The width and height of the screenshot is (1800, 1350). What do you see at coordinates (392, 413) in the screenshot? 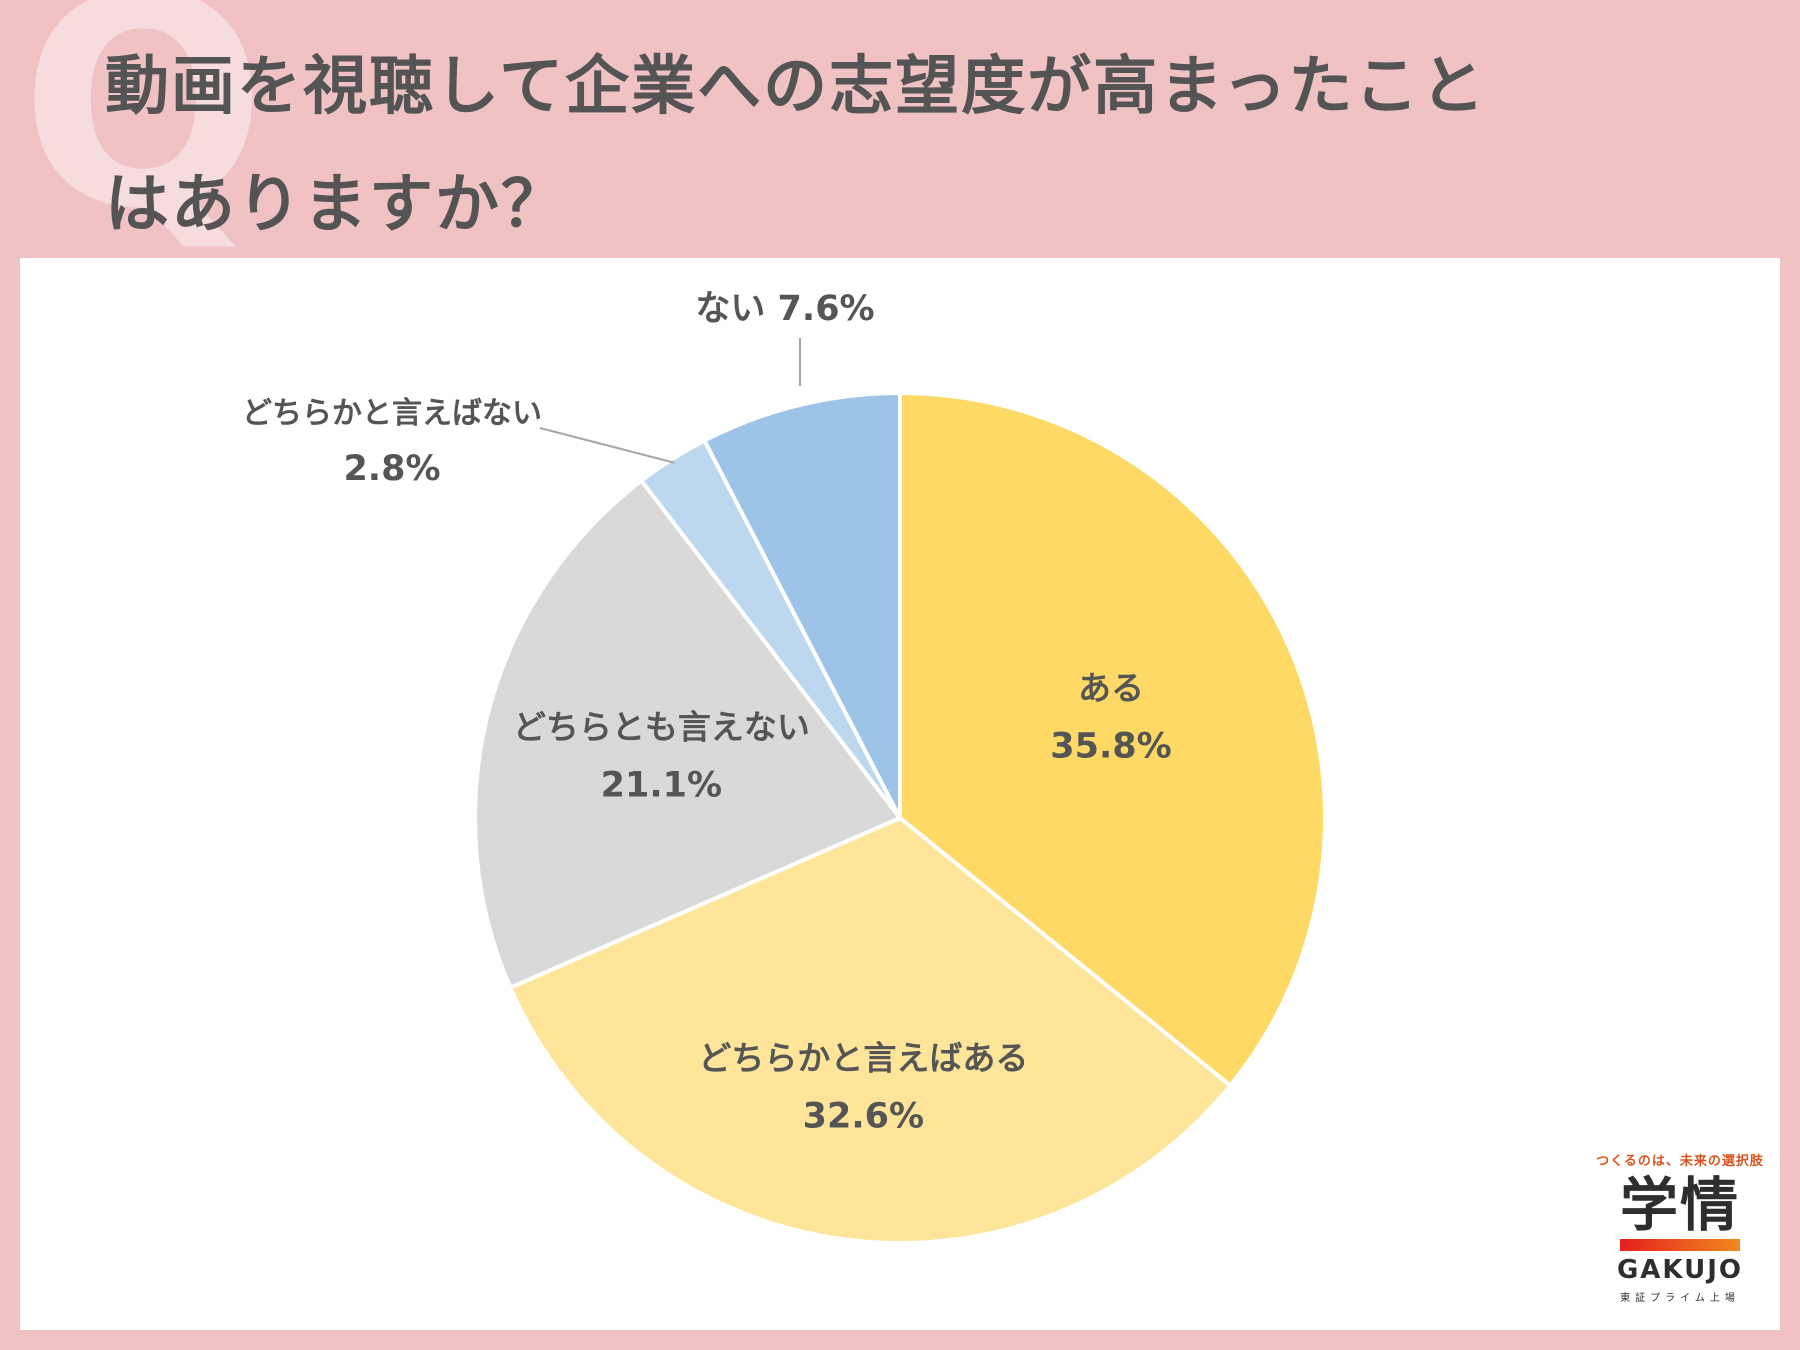
I see `slice-label-4: どちらかと言えばない` at bounding box center [392, 413].